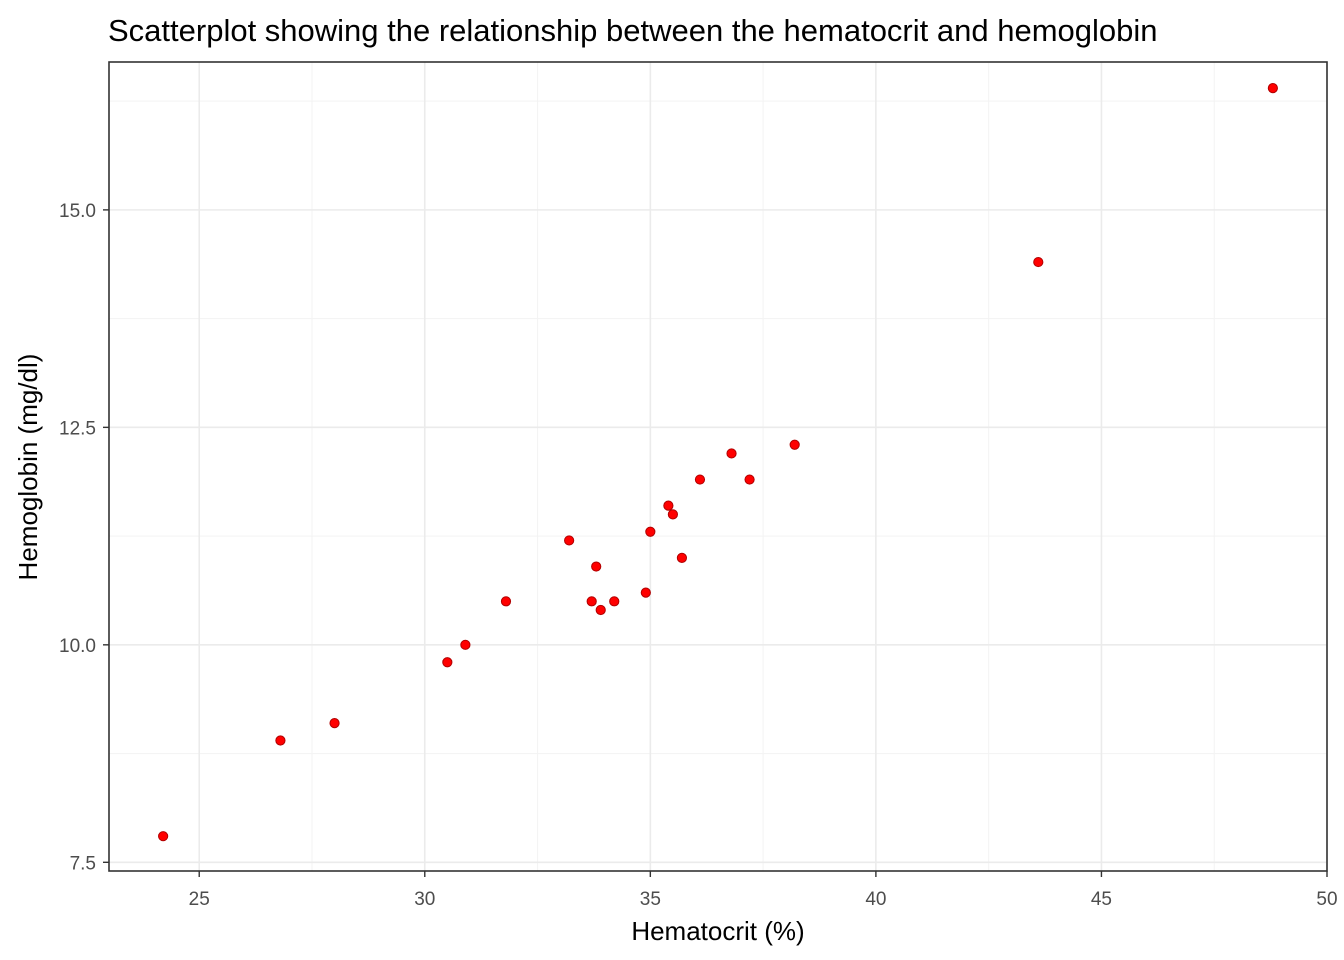 The image size is (1344, 960). Describe the element at coordinates (77, 646) in the screenshot. I see `y-tick-label: 10.0` at that location.